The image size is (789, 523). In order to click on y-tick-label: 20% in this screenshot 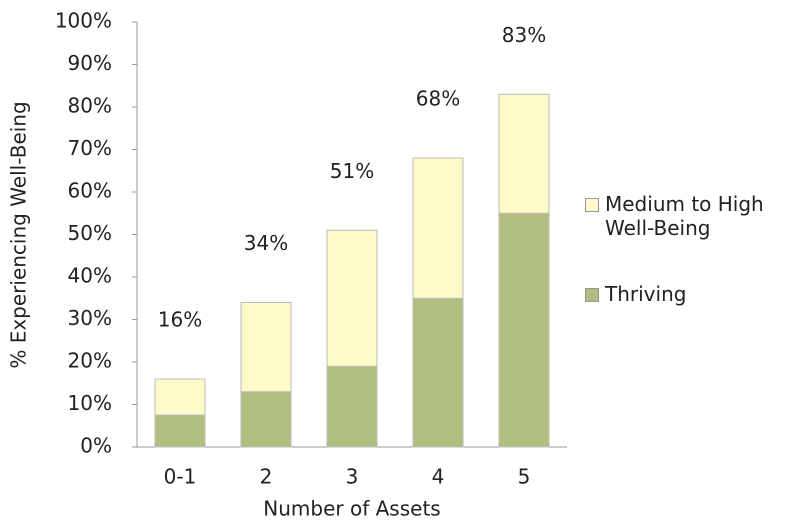, I will do `click(90, 361)`.